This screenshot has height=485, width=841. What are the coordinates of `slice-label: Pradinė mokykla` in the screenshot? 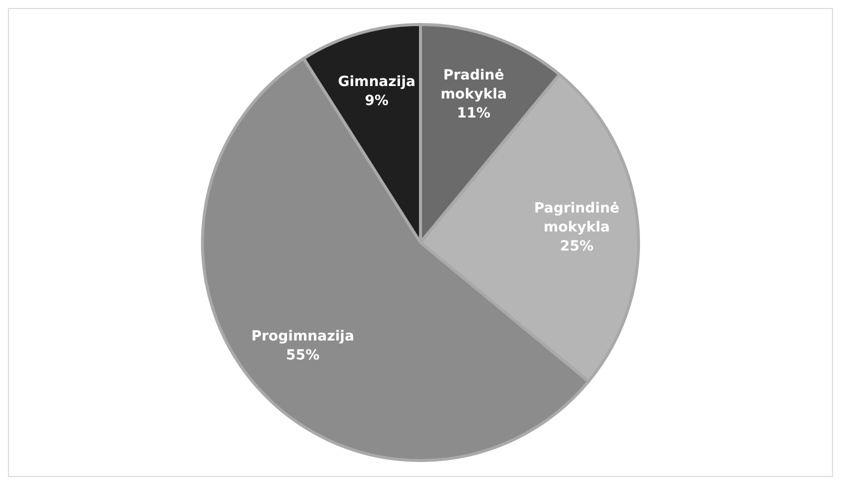 It's located at (473, 84).